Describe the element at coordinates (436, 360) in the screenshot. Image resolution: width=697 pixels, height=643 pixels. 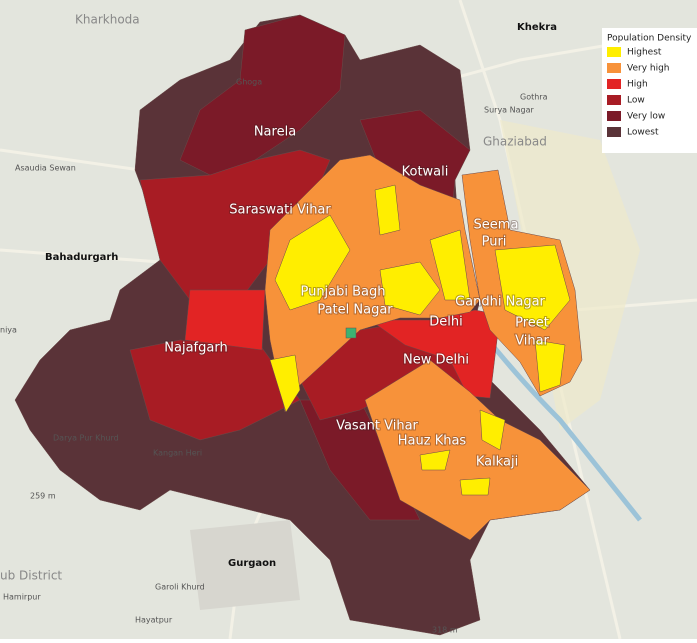
I see `region-label: New Delhi` at that location.